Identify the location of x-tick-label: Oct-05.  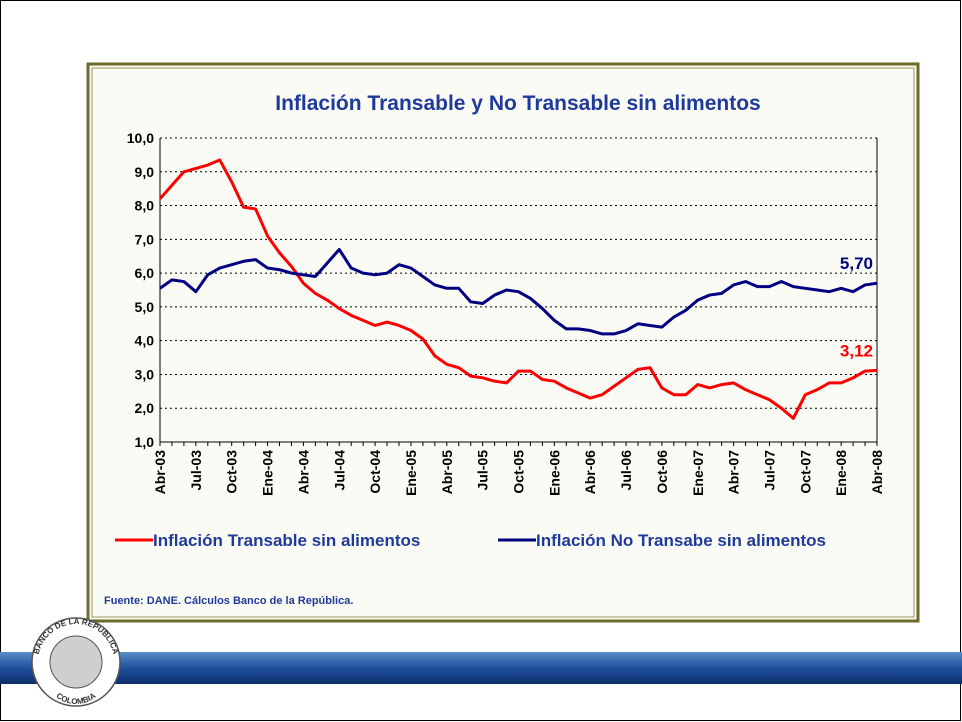
(519, 472).